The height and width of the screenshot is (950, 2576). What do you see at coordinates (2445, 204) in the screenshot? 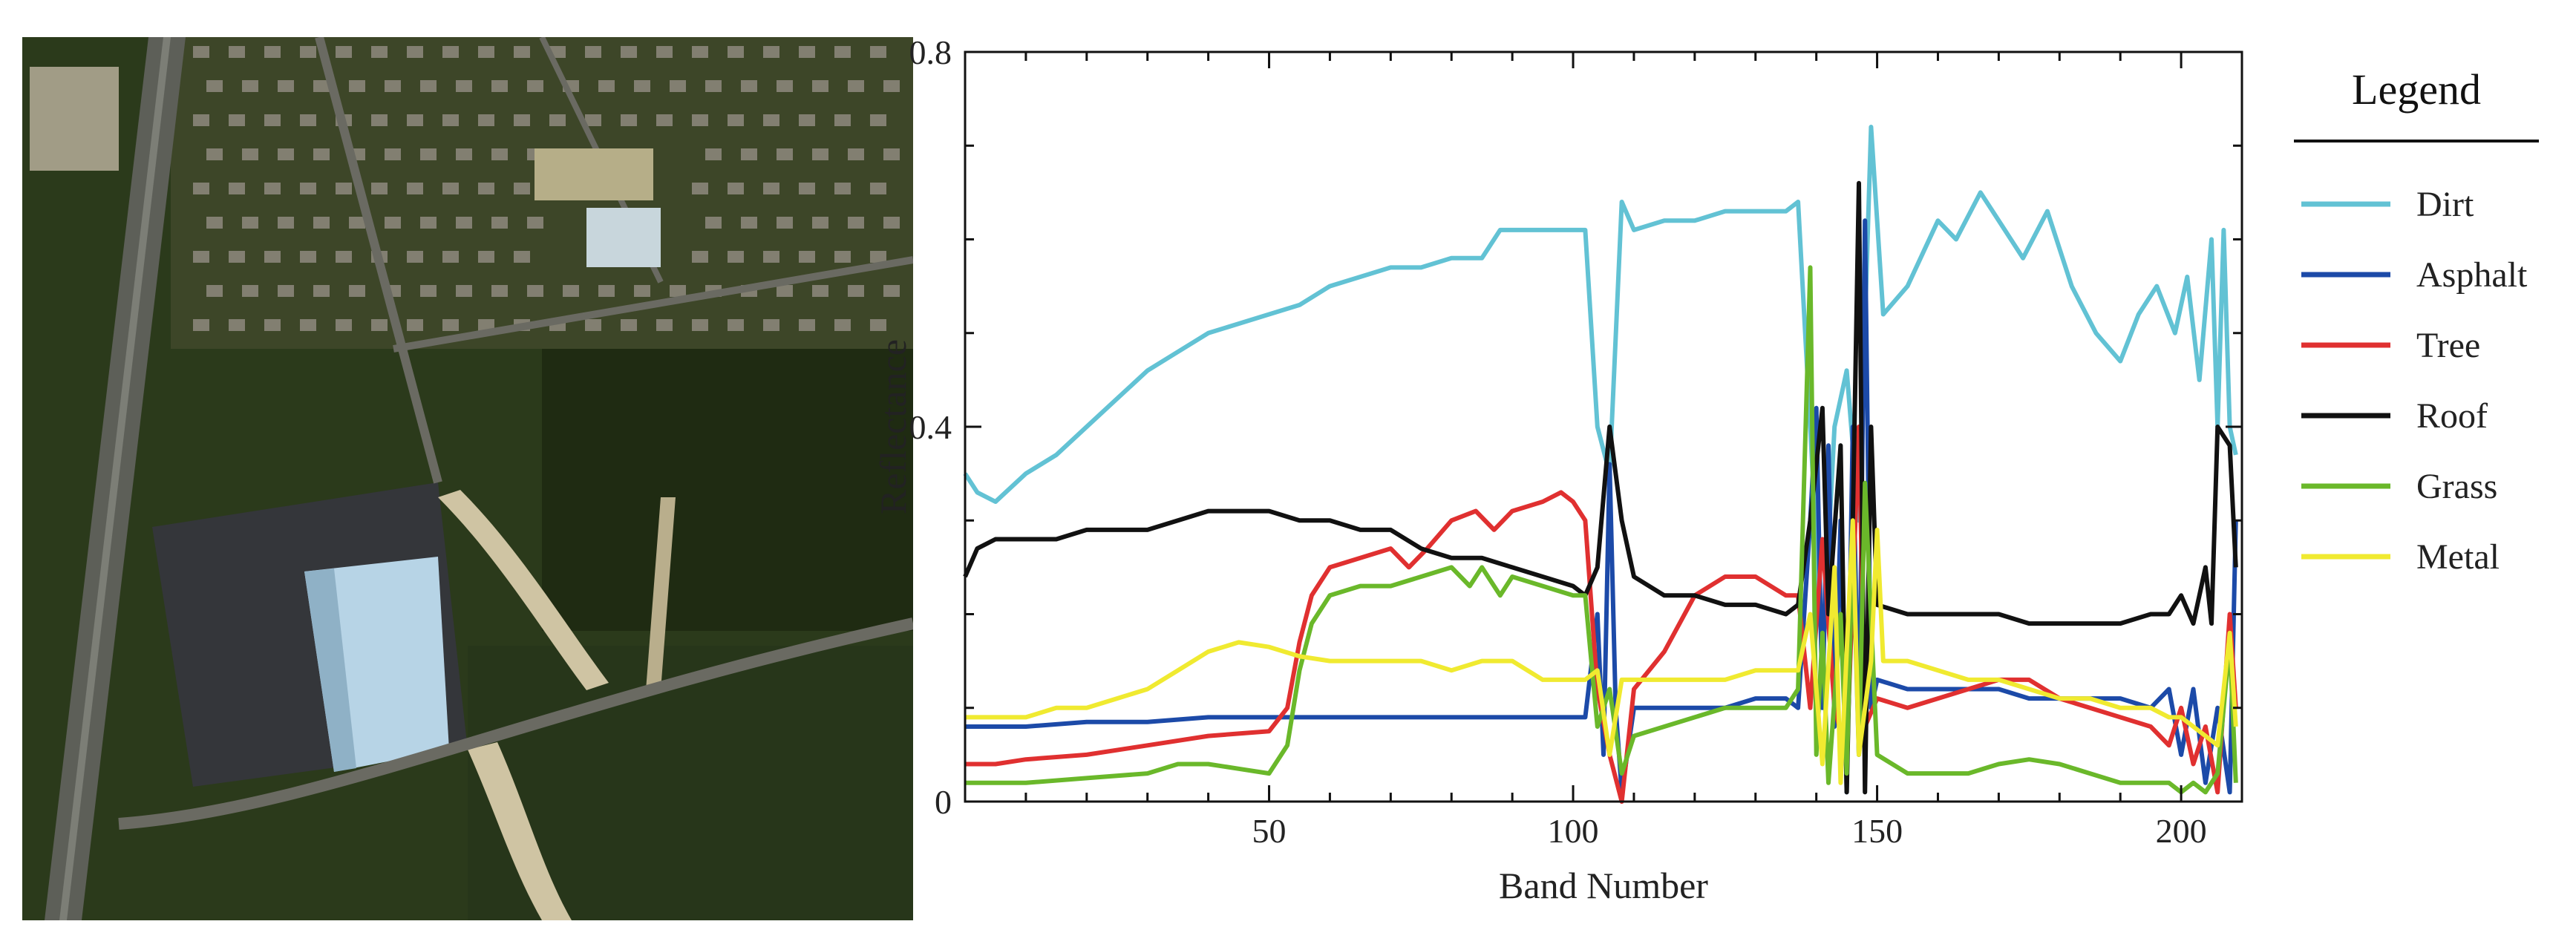
I see `legend-label-dirt: Dirt` at bounding box center [2445, 204].